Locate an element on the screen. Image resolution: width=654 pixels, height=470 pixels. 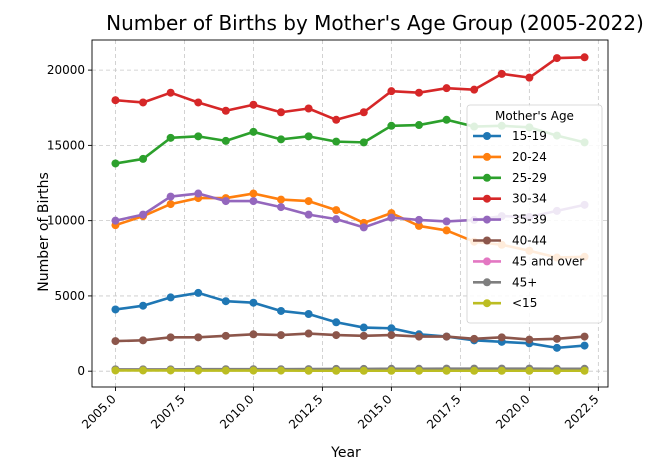
y-tick-label: 5000 is located at coordinates (69, 296).